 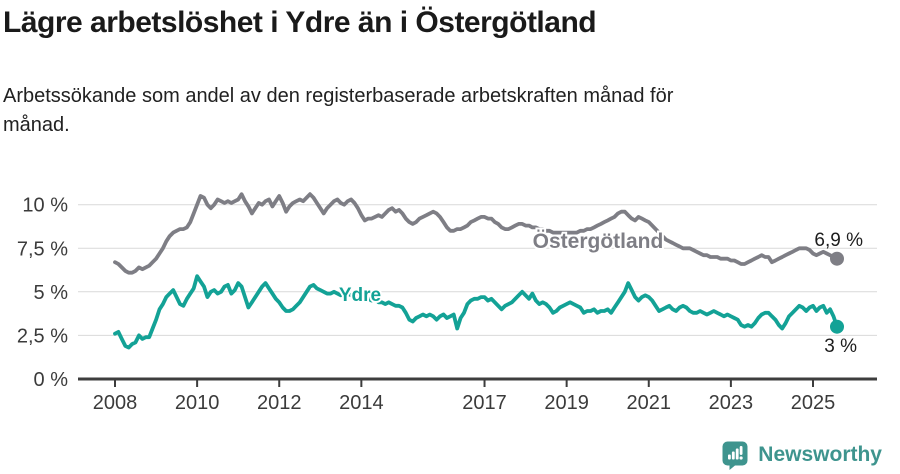 What do you see at coordinates (279, 403) in the screenshot?
I see `x-axis-label: 2012` at bounding box center [279, 403].